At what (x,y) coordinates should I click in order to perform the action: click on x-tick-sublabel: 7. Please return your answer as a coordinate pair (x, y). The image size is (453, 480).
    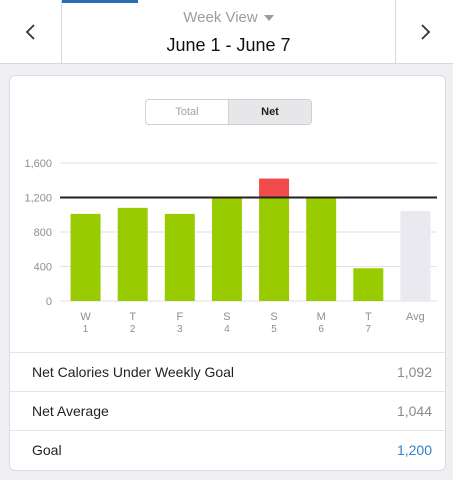
    Looking at the image, I should click on (369, 329).